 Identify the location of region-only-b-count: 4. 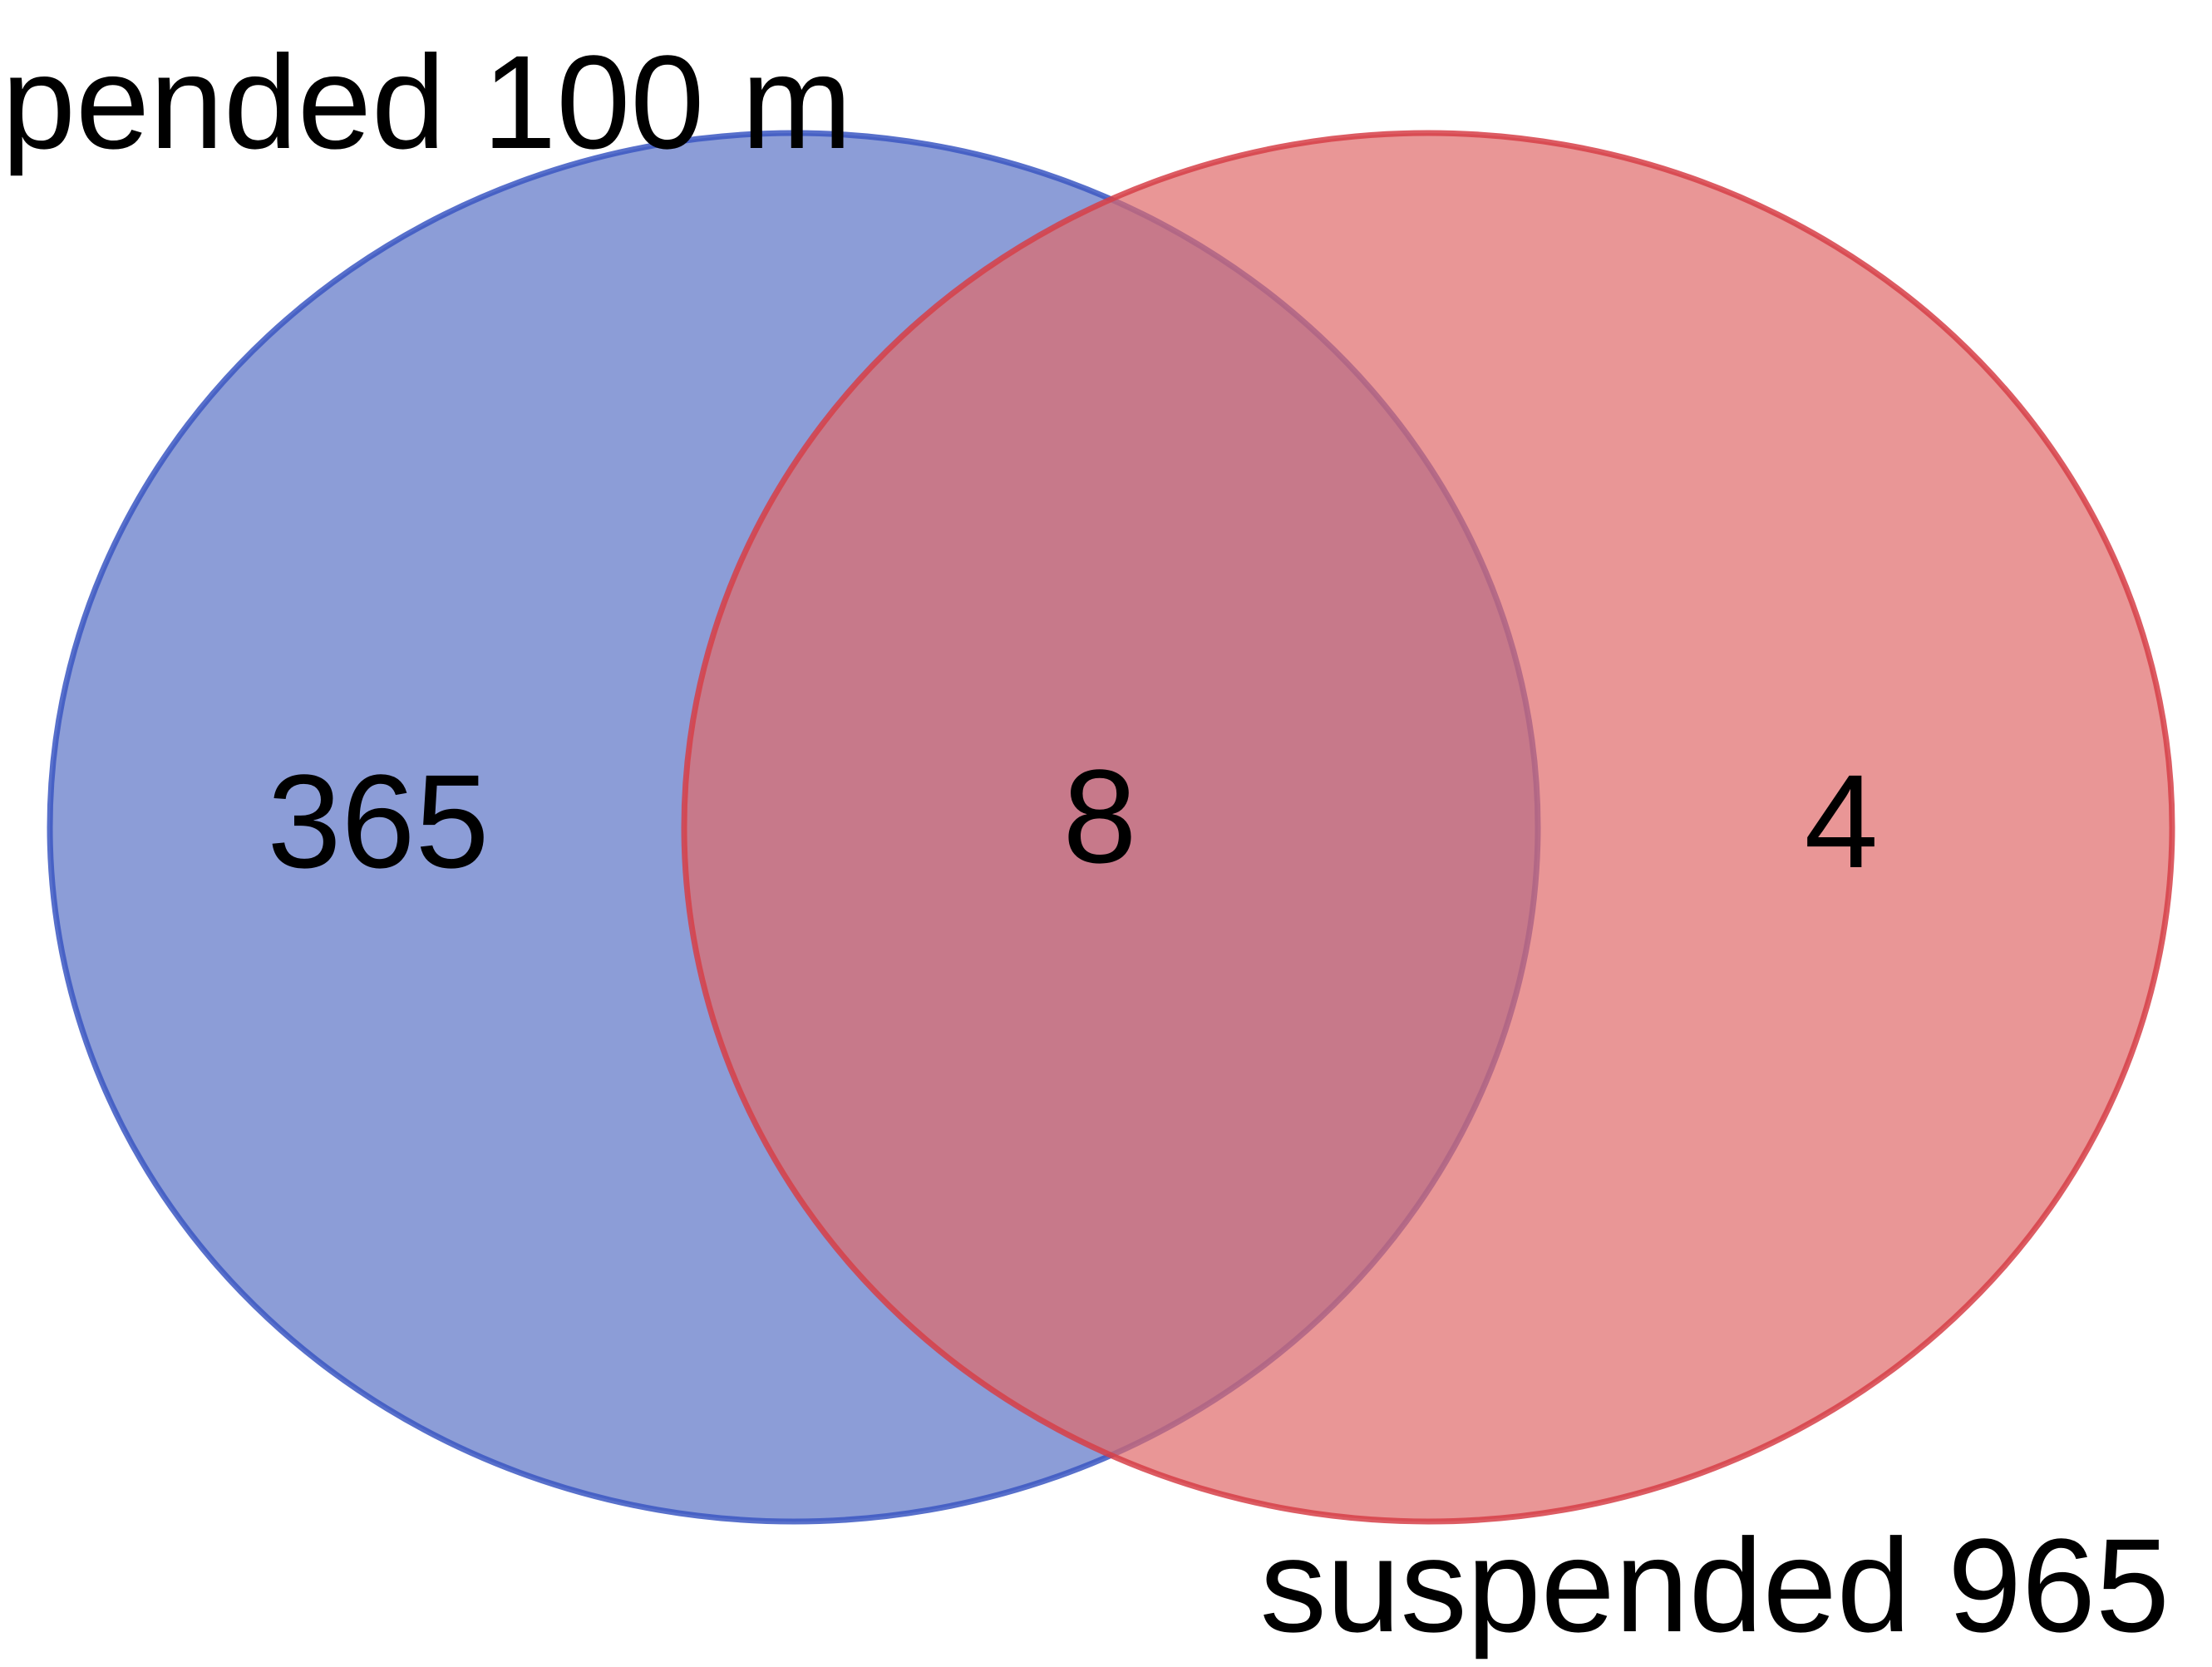
(1842, 821).